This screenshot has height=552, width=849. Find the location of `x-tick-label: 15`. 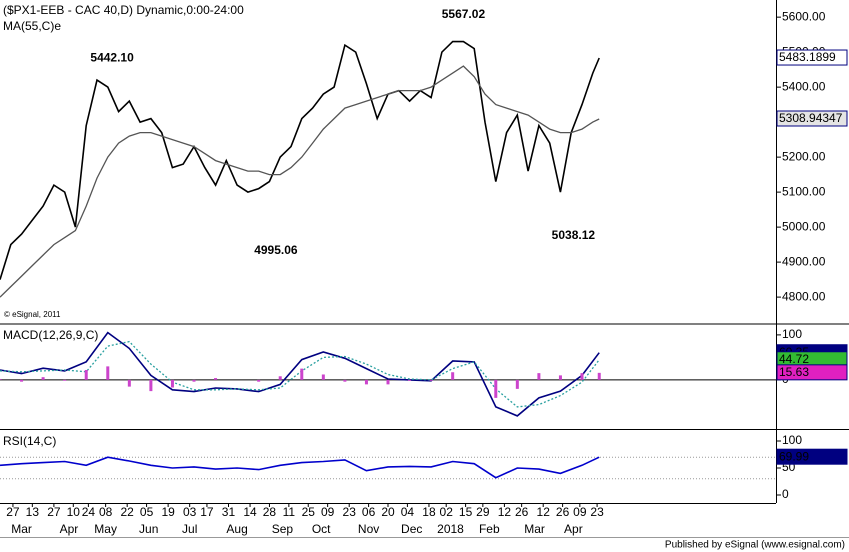

x-tick-label: 15 is located at coordinates (466, 512).